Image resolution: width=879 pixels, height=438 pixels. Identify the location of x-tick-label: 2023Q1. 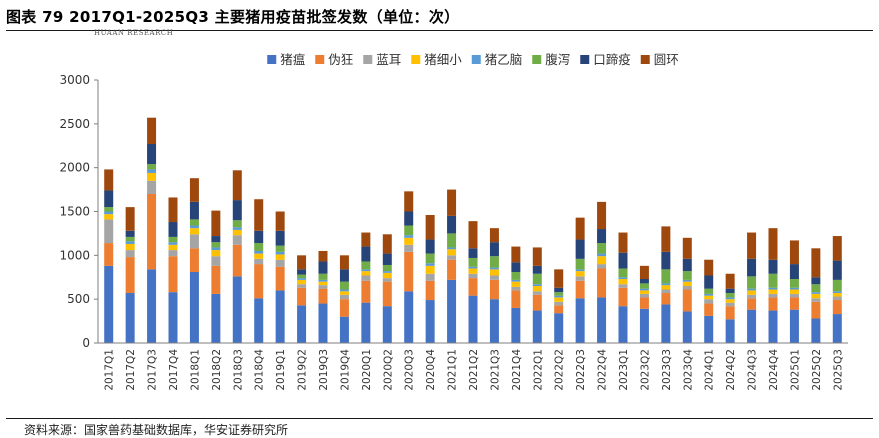
(624, 370).